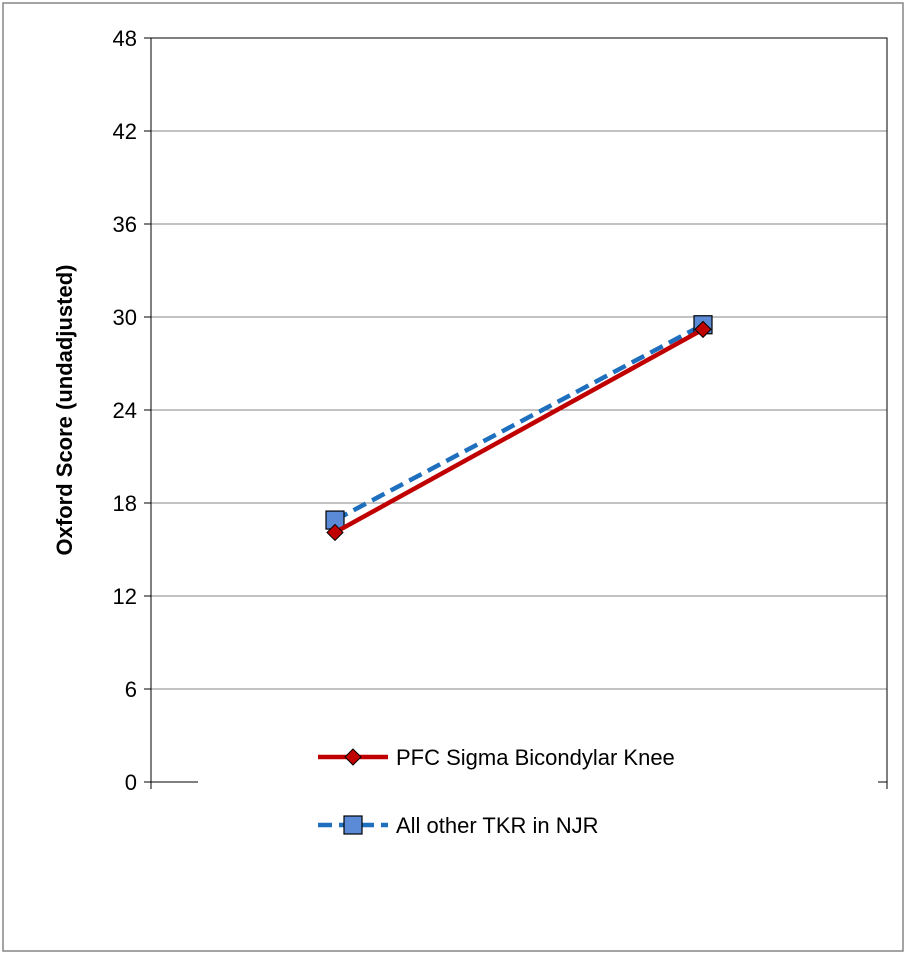 The width and height of the screenshot is (906, 959). I want to click on y-tick-label: 12, so click(125, 596).